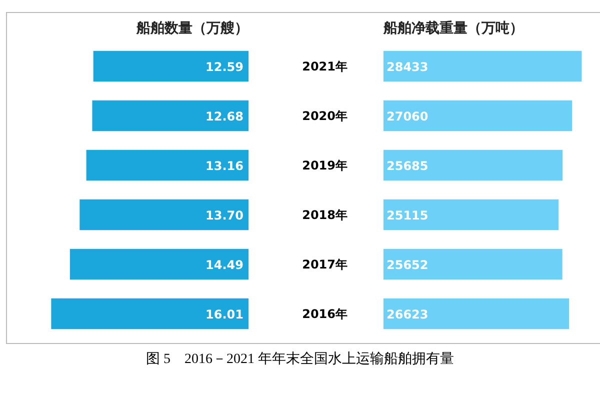  What do you see at coordinates (407, 67) in the screenshot?
I see `data-label: 28433` at bounding box center [407, 67].